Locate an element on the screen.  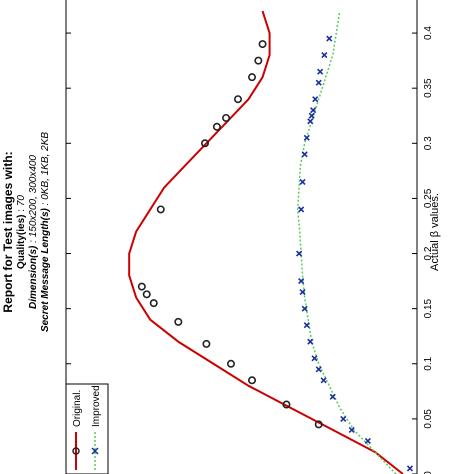
x-tick-label: 0.4 is located at coordinates (428, 33).